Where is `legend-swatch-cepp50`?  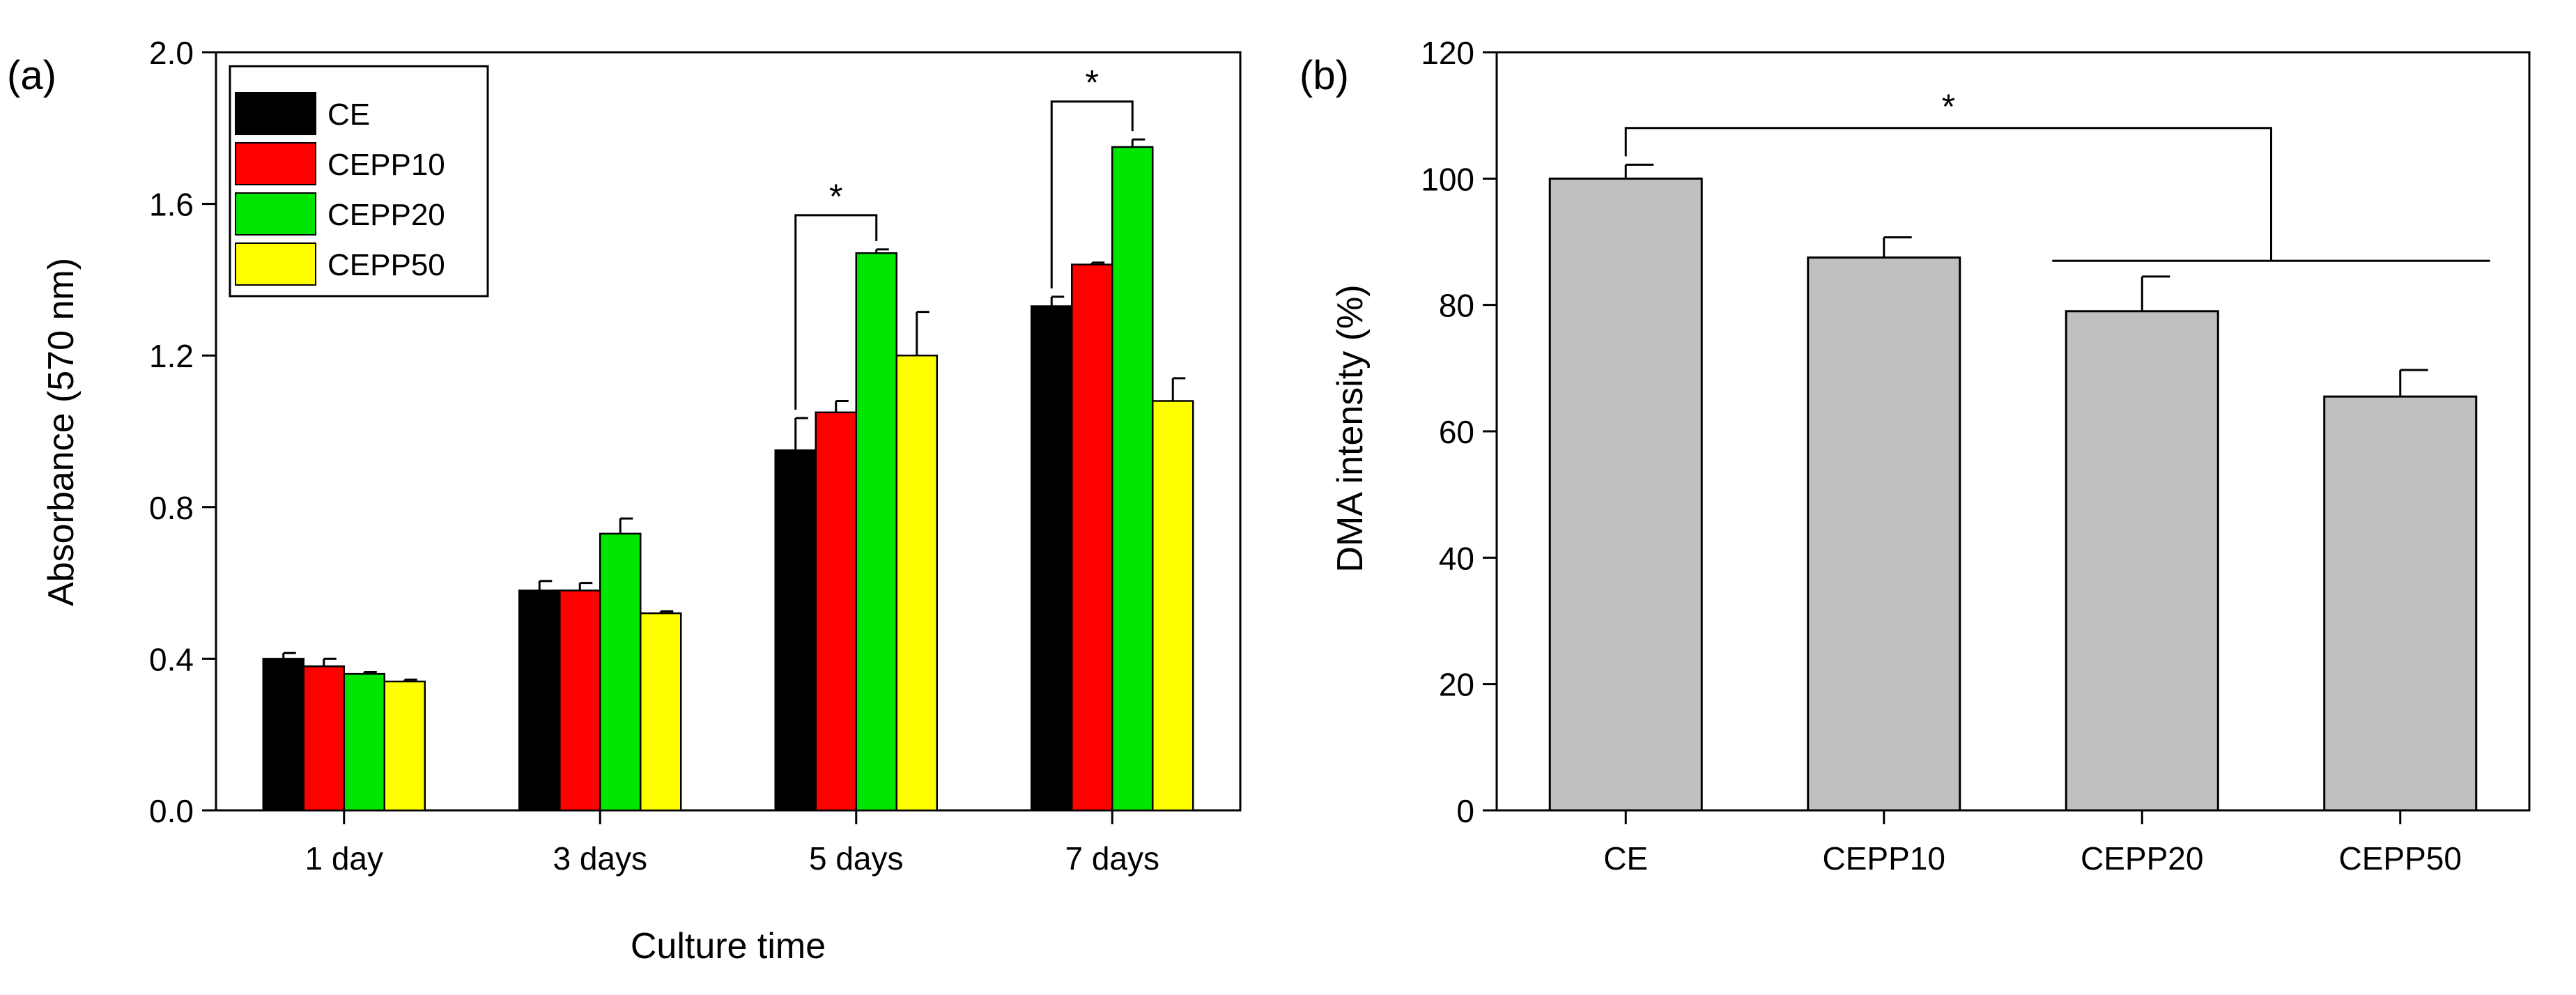 legend-swatch-cepp50 is located at coordinates (275, 264).